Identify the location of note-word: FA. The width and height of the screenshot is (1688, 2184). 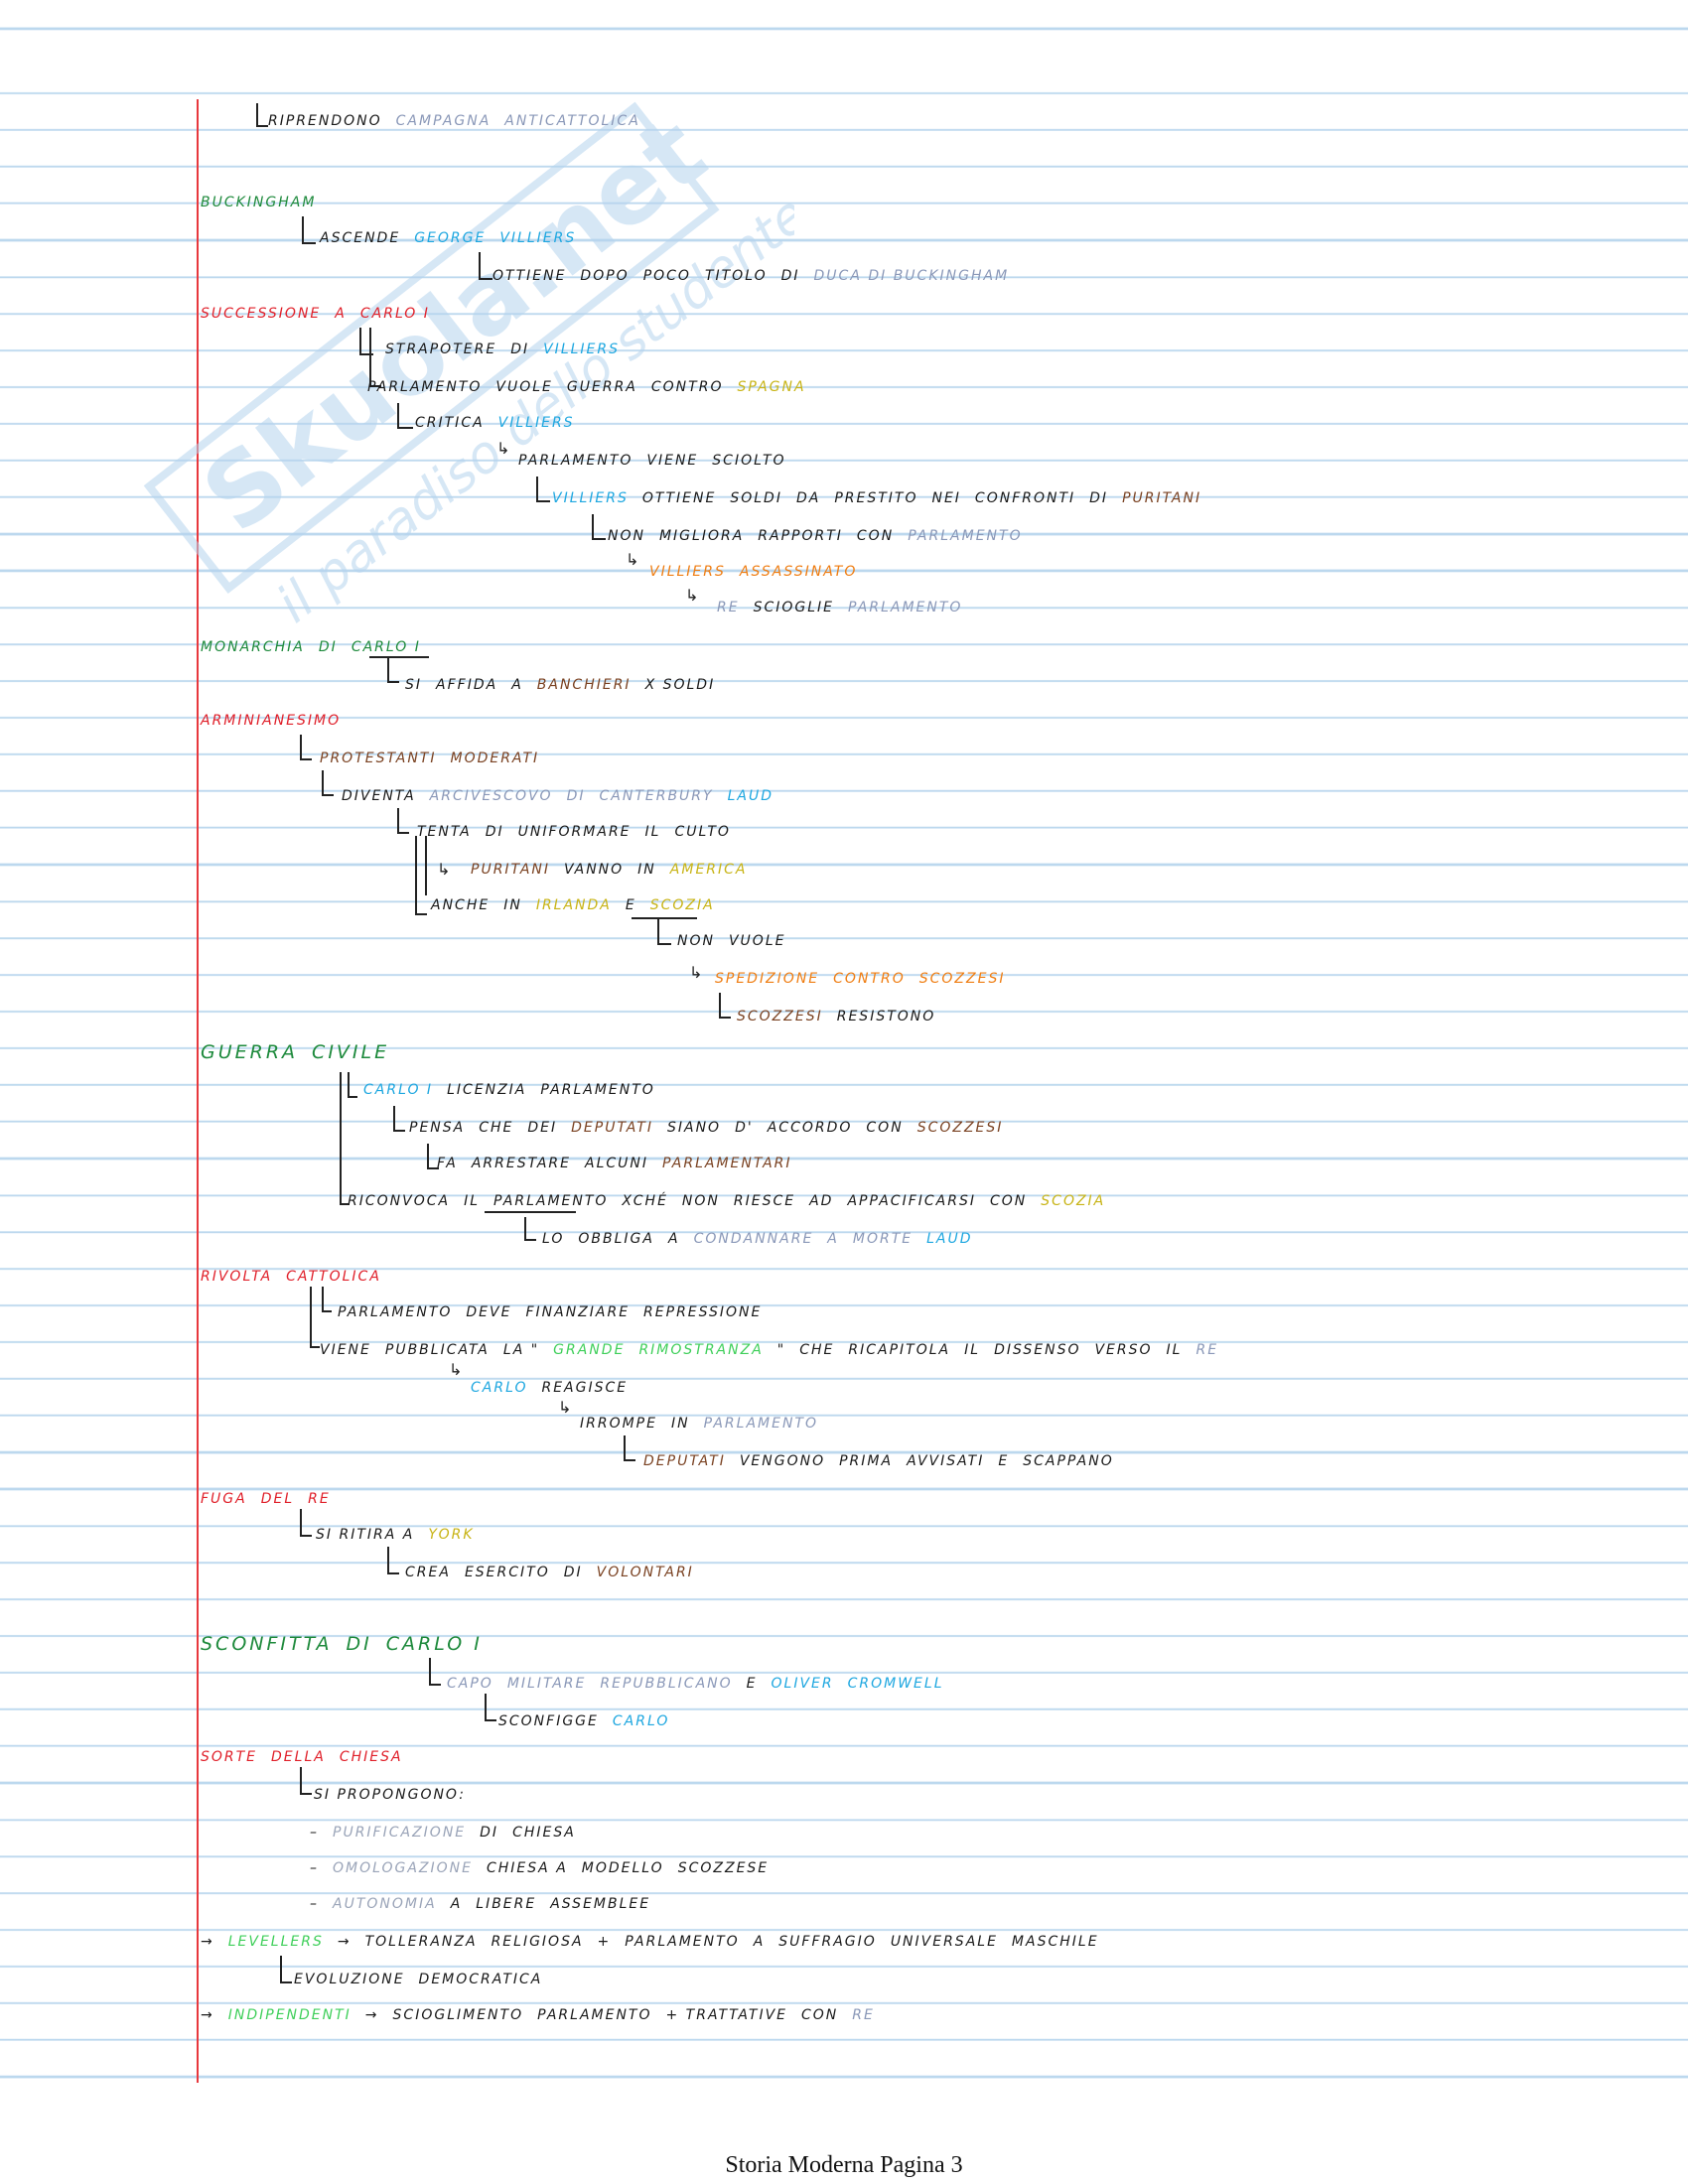
(447, 1163).